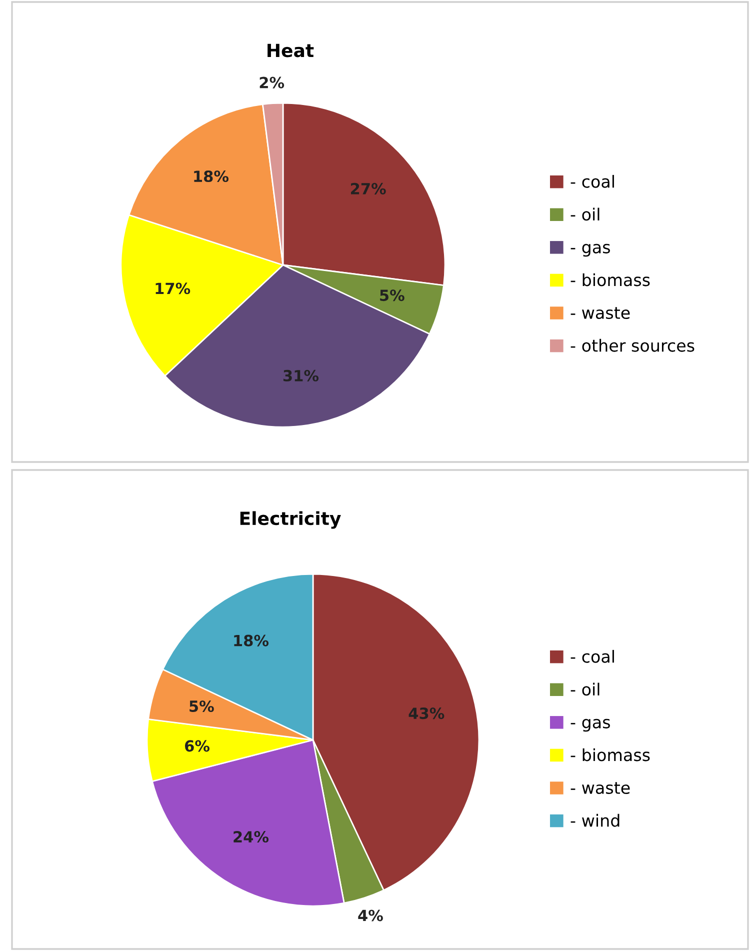 This screenshot has height=951, width=750. Describe the element at coordinates (272, 82) in the screenshot. I see `data-label: 2%` at that location.